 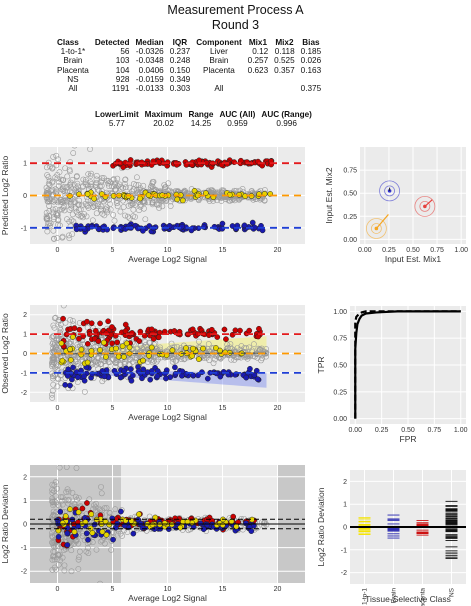 I want to click on y-axis-label: Input Est. Mix2, so click(x=329, y=195).